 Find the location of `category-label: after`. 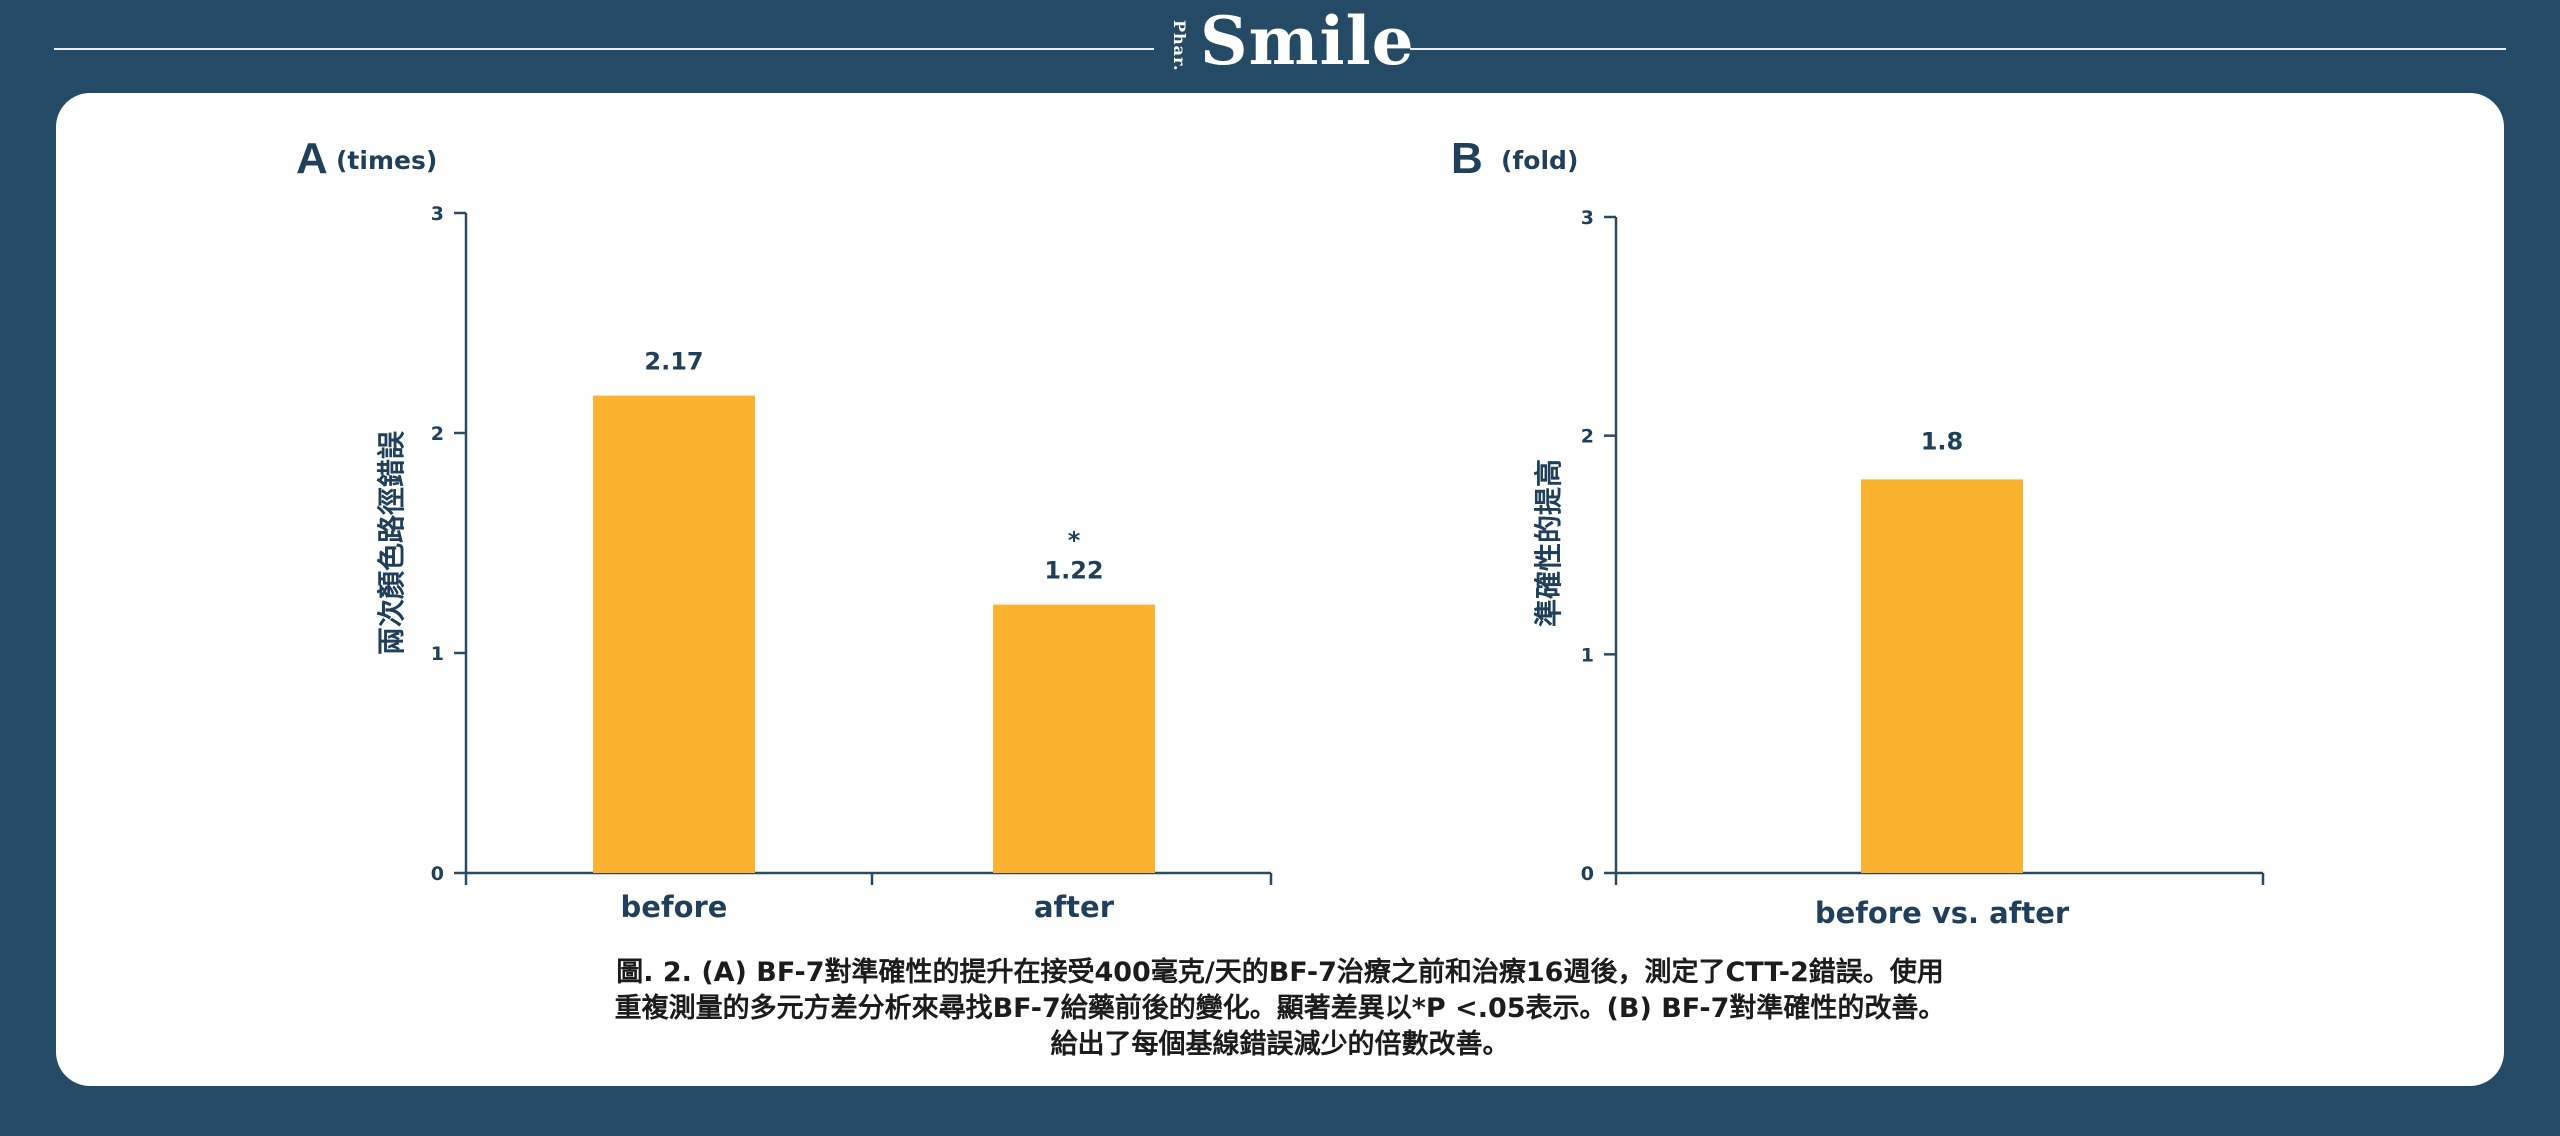

category-label: after is located at coordinates (1074, 907).